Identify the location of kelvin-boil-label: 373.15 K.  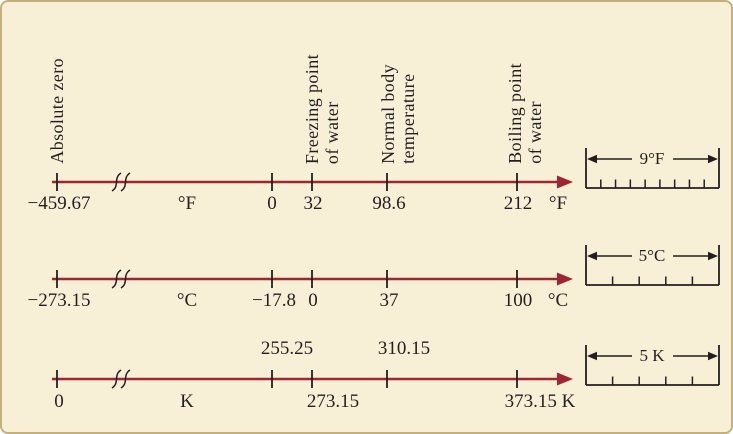
(540, 401).